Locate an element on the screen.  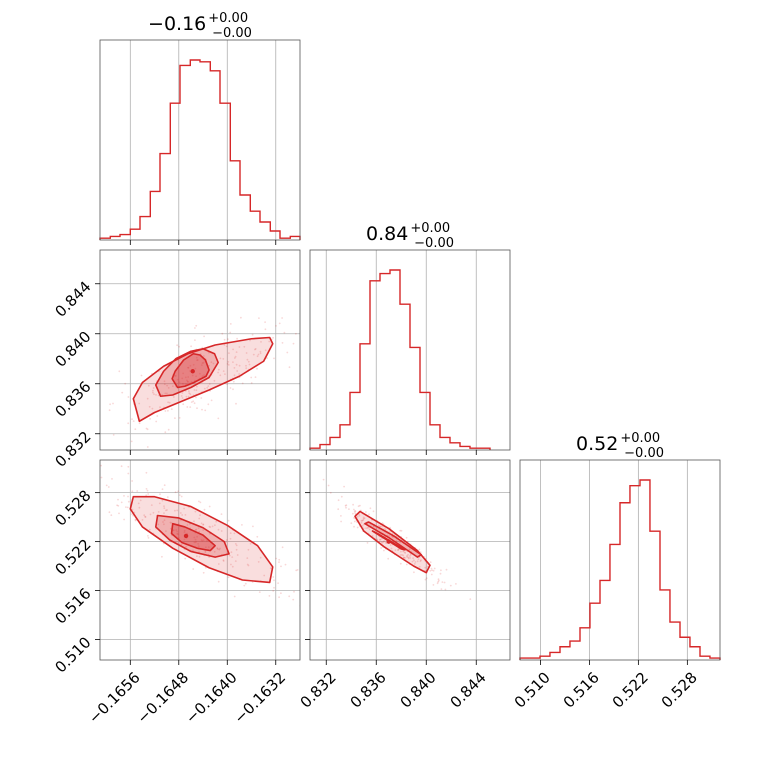
x-tick-label: −0.1632 is located at coordinates (259, 697).